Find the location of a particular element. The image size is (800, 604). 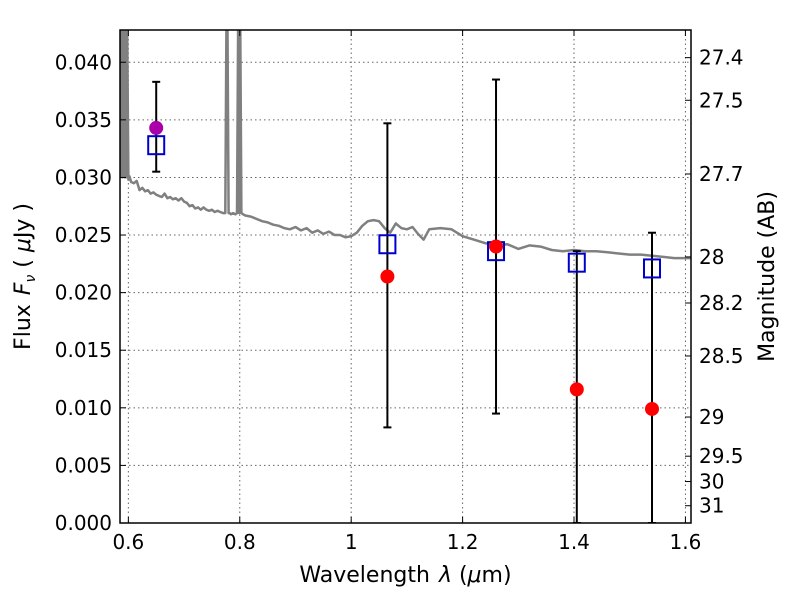

y-axis-unit-rest: Jy ) is located at coordinates (23, 221).